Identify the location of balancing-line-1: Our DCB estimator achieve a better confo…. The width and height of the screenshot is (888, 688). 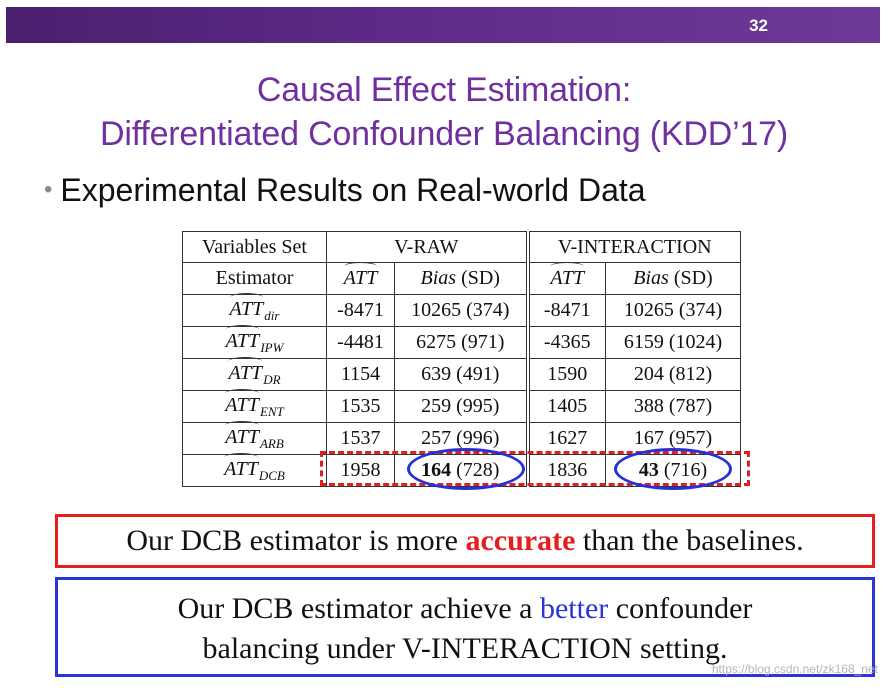
(465, 608).